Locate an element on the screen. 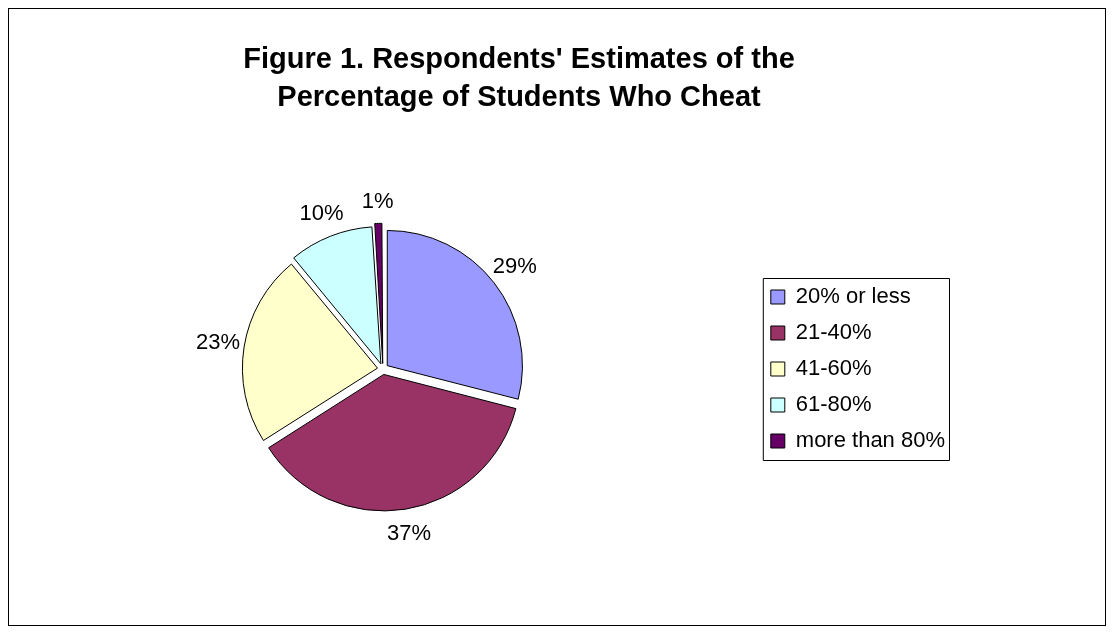 Image resolution: width=1115 pixels, height=635 pixels. legend-label: 20% or less is located at coordinates (853, 296).